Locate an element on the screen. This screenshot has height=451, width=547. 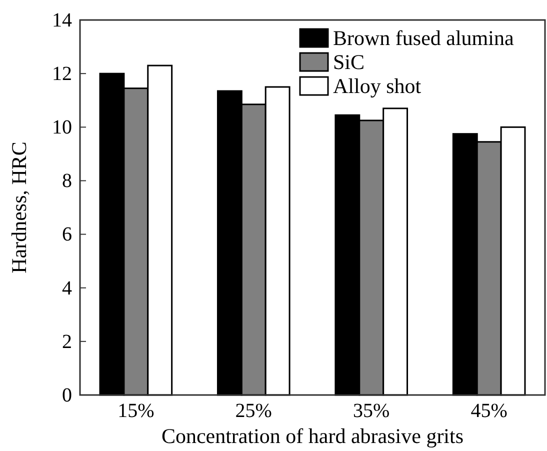
x-tick-label: 35% is located at coordinates (371, 411).